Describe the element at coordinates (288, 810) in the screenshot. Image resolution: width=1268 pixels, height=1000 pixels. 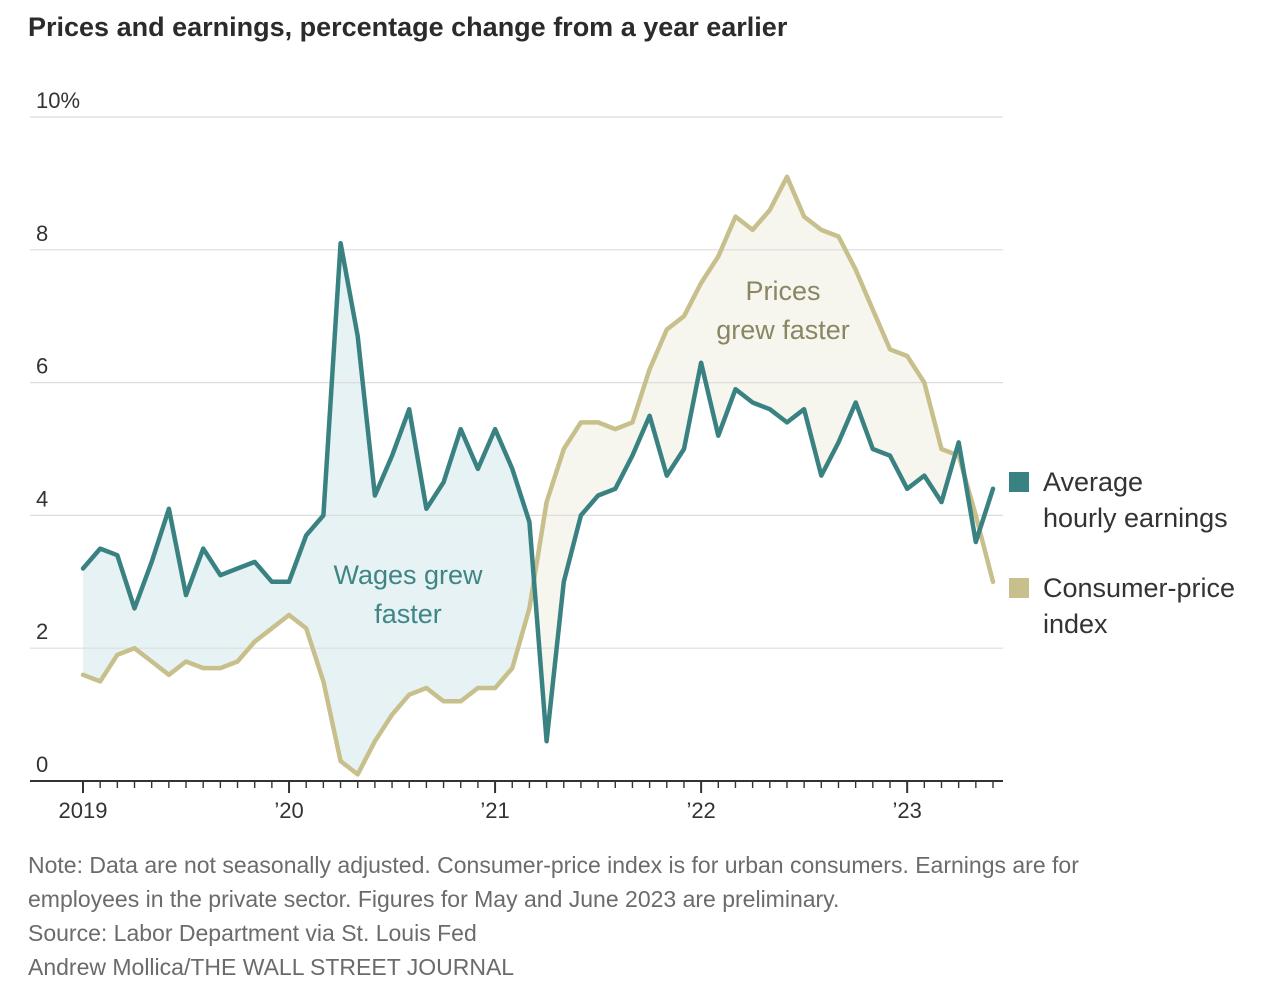
I see `x-tick-label: ’20` at that location.